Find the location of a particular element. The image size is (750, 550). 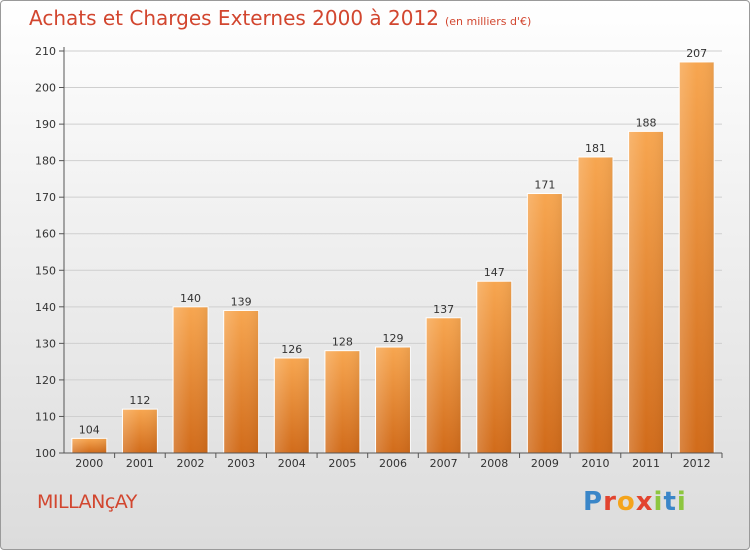

x-tick-label: 2008 is located at coordinates (494, 463).